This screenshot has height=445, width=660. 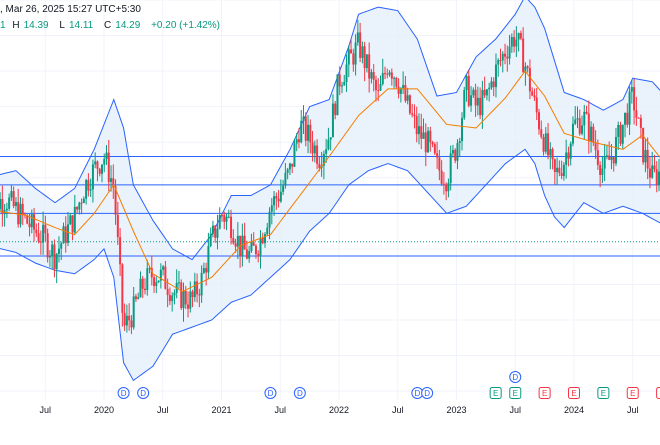 I want to click on low-value: 14.11, so click(x=81, y=25).